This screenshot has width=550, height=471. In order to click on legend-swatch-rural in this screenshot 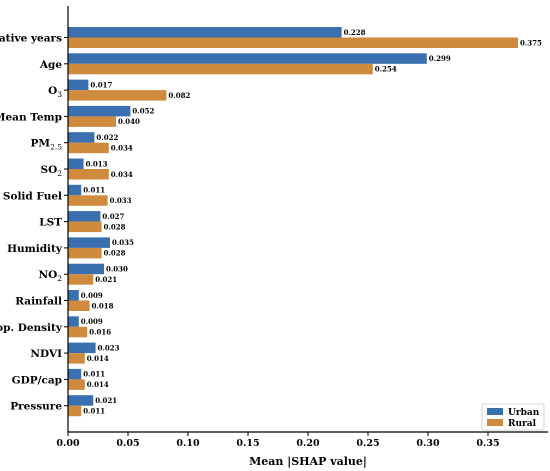, I will do `click(495, 422)`.